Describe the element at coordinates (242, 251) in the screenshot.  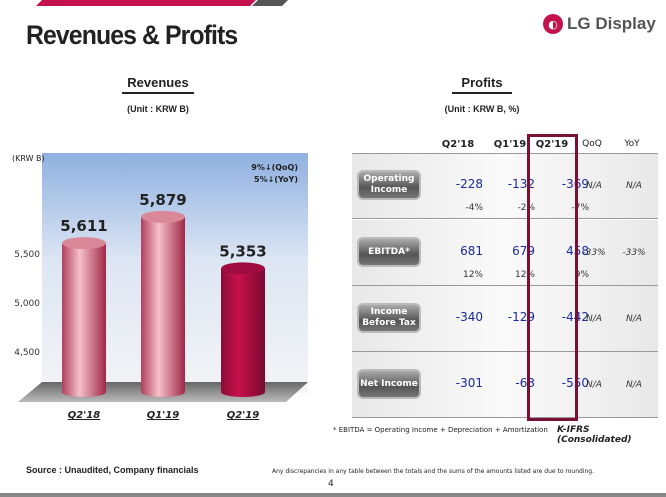
I see `bar-value-label: 5,353` at that location.